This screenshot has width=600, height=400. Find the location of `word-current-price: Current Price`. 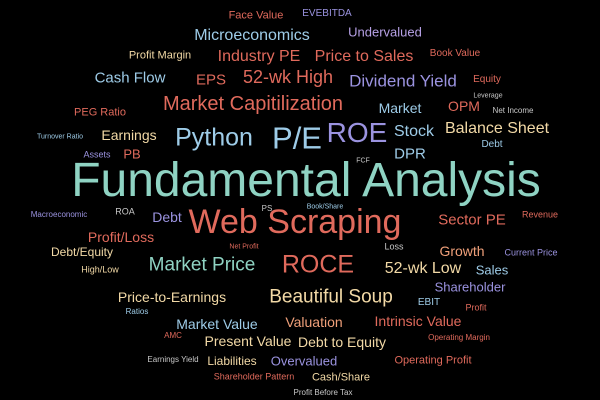

word-current-price: Current Price is located at coordinates (531, 252).